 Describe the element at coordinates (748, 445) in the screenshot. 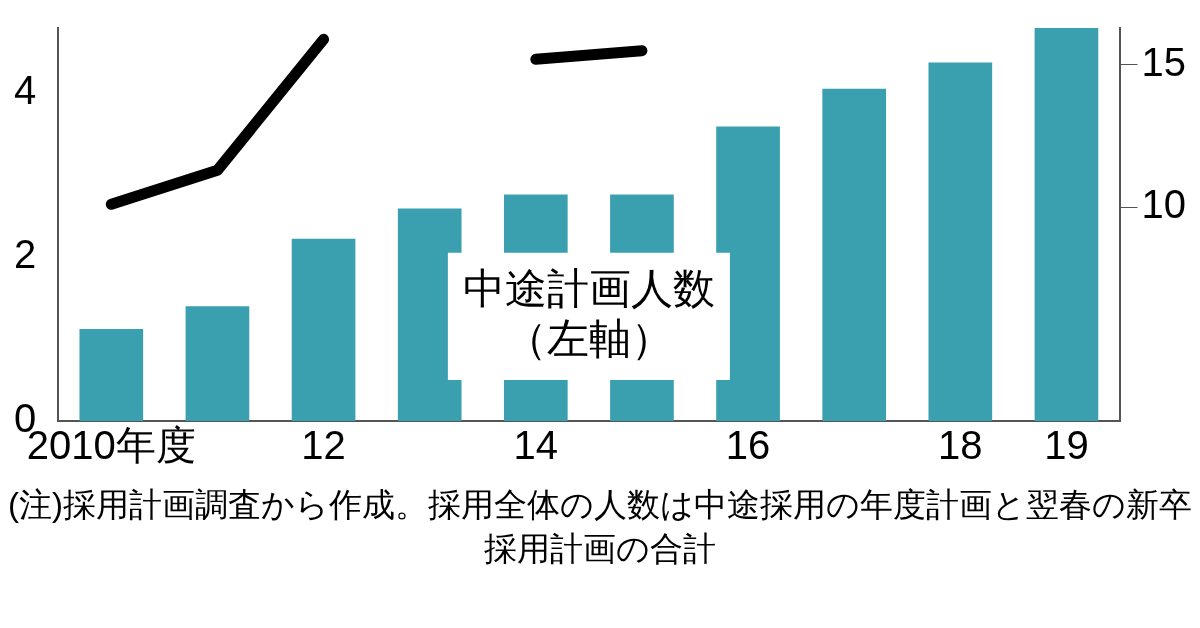

I see `x-tick-label: 16` at that location.